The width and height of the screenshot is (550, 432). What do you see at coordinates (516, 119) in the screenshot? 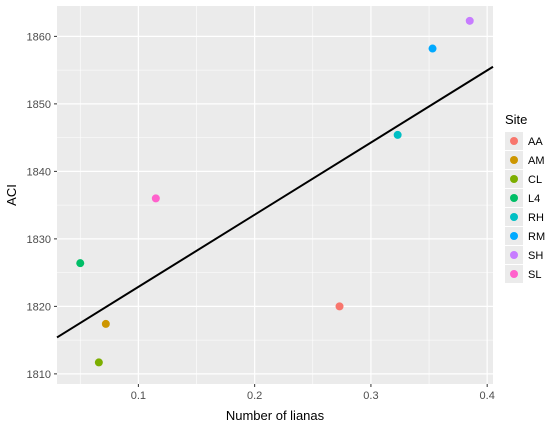
I see `legend-title: Site` at bounding box center [516, 119].